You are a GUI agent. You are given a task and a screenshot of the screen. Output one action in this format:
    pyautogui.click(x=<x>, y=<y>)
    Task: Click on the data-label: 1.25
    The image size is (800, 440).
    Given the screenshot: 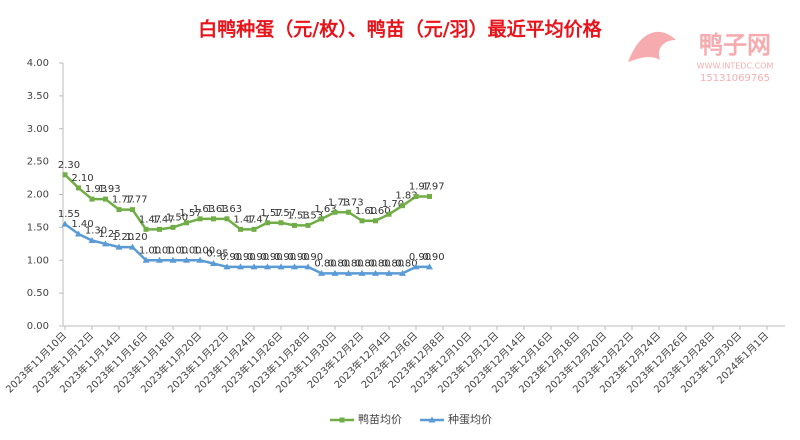 What is the action you would take?
    pyautogui.click(x=109, y=234)
    